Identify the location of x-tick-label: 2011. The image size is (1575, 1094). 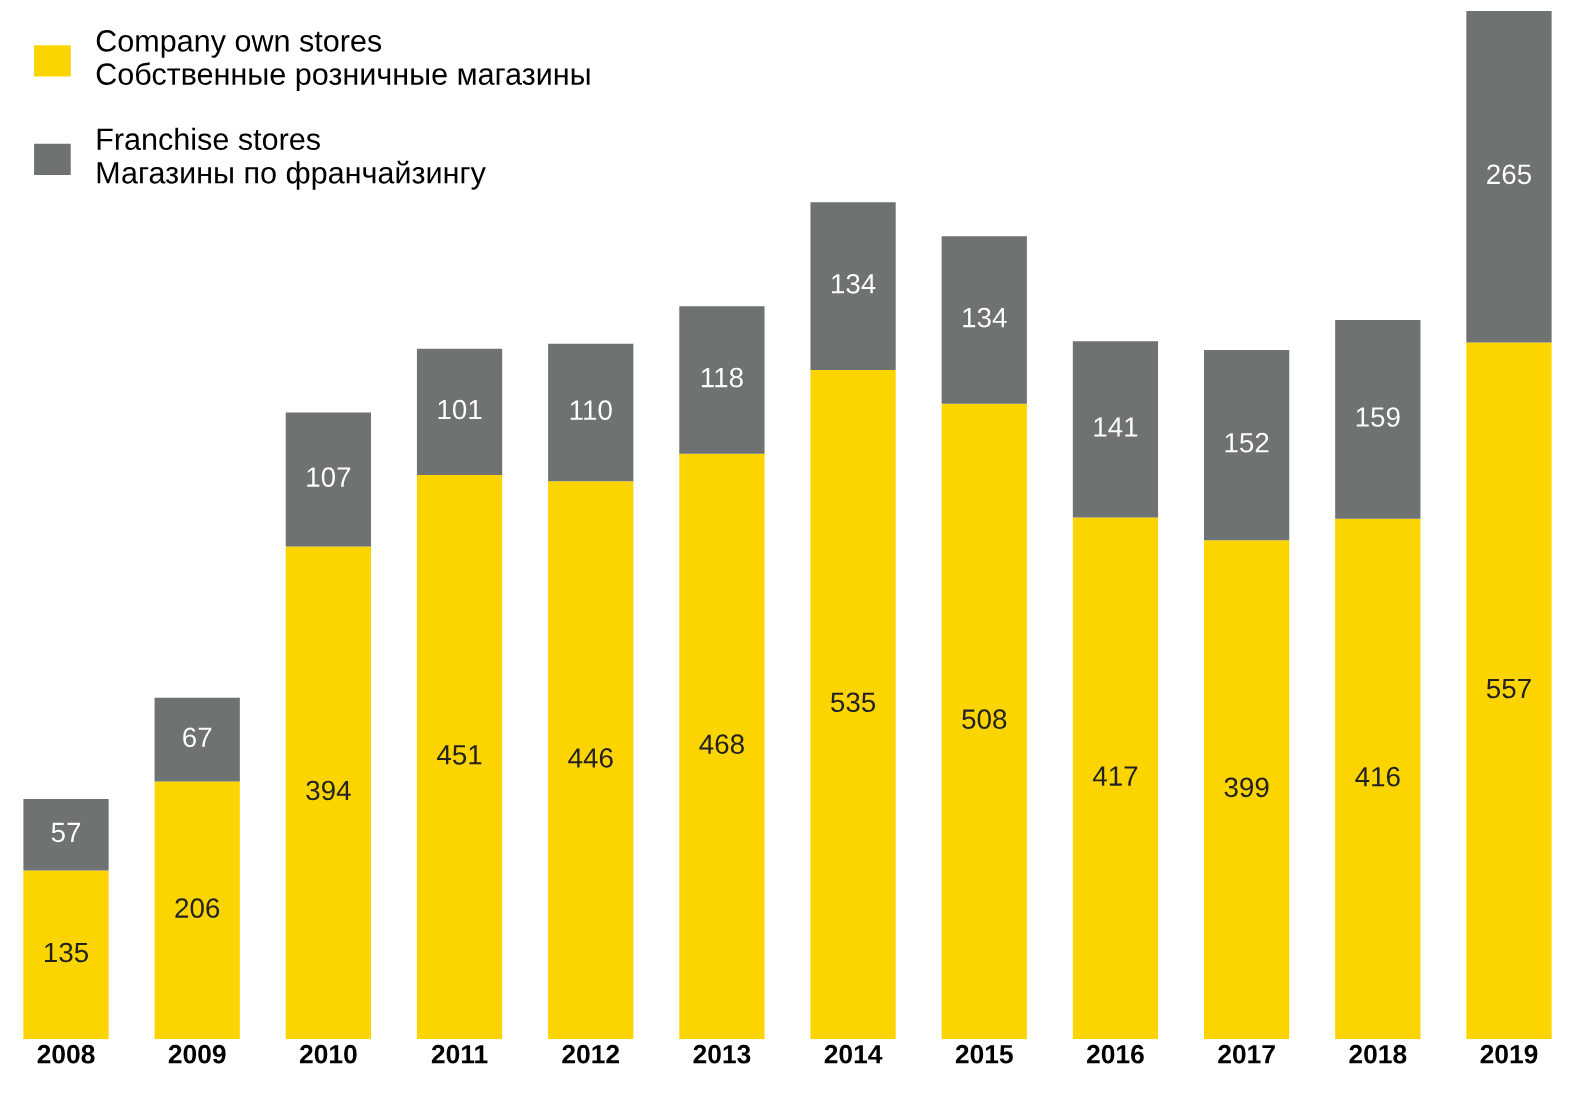
(459, 1054).